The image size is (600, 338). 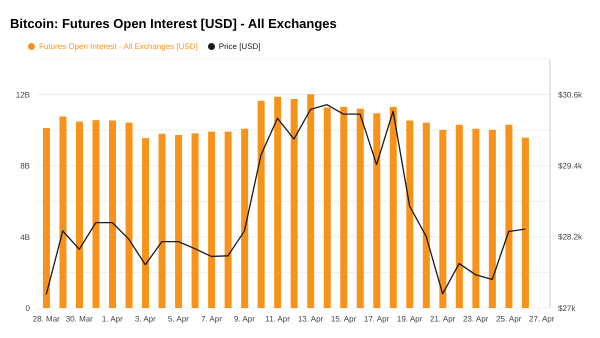 What do you see at coordinates (28, 308) in the screenshot?
I see `y-tick-label: 0` at bounding box center [28, 308].